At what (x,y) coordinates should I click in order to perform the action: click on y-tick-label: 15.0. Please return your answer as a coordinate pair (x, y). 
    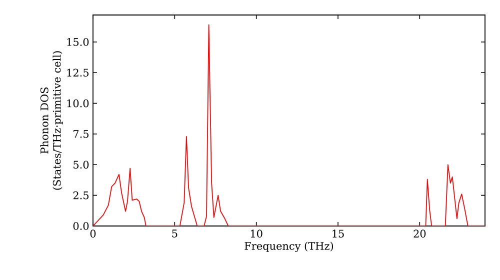
    Looking at the image, I should click on (78, 42).